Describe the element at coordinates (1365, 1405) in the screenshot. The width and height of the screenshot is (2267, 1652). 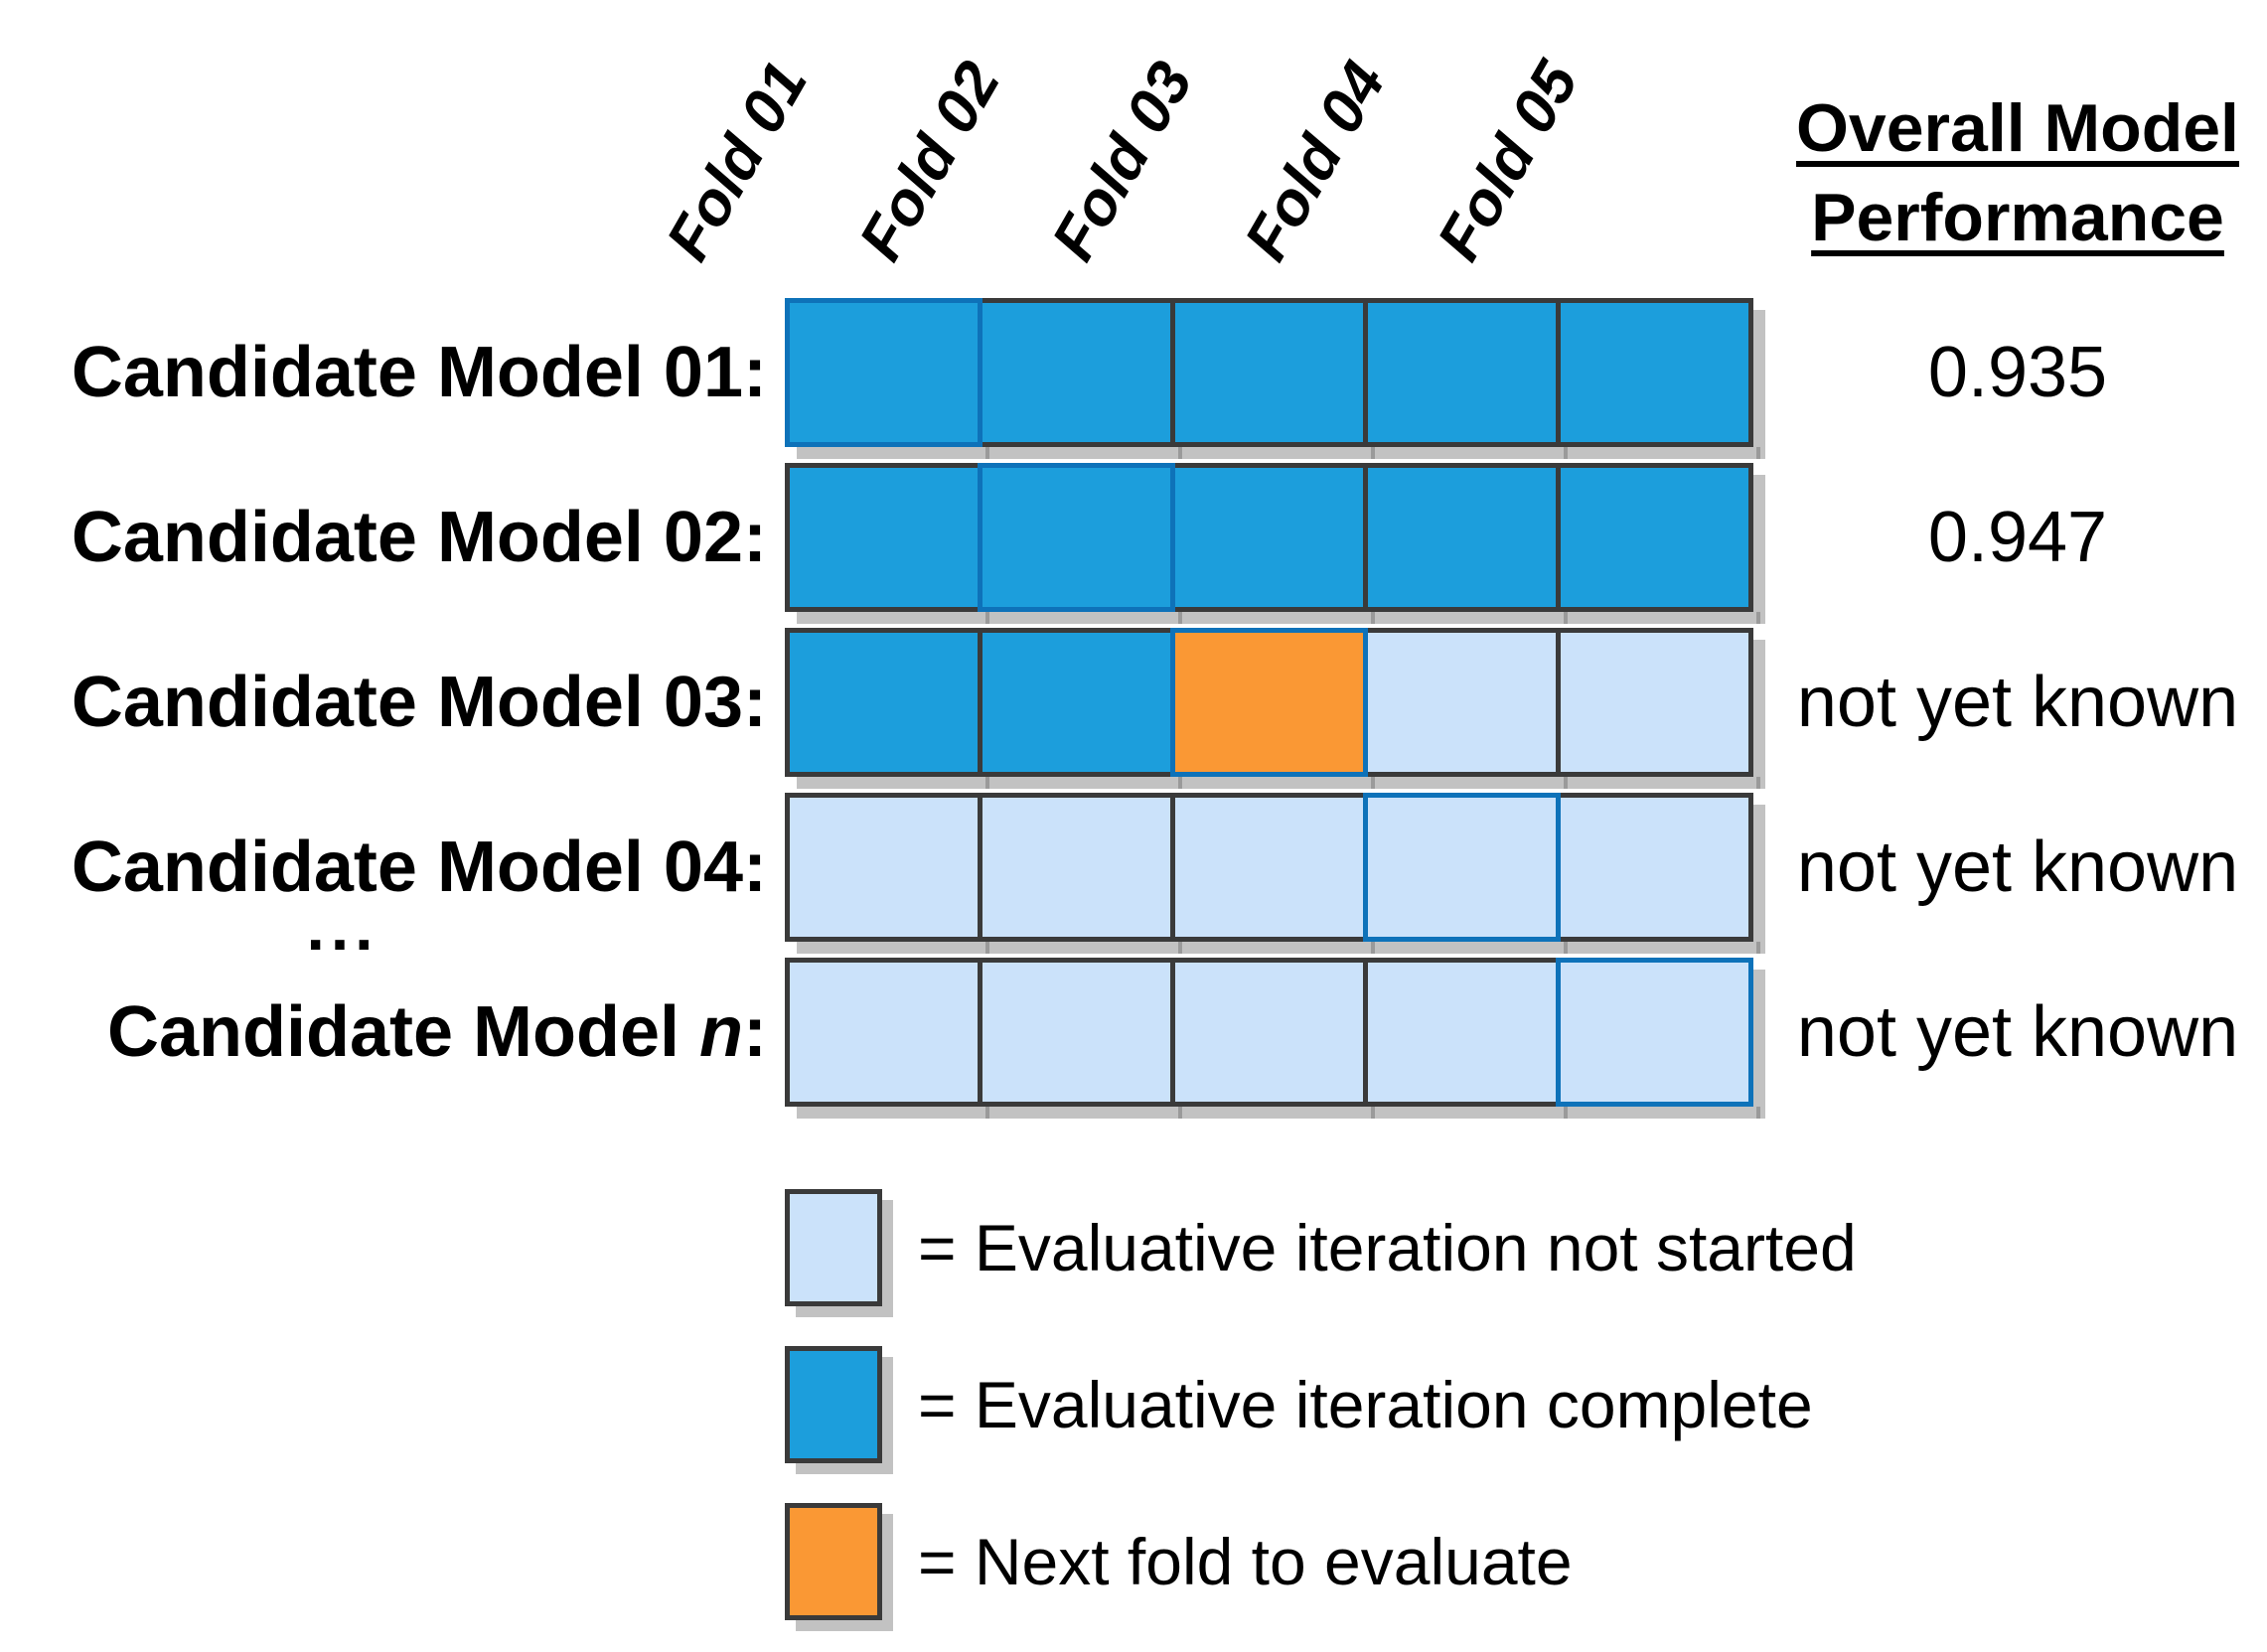
I see `legend-label-complete: = Evaluative iteration complete` at that location.